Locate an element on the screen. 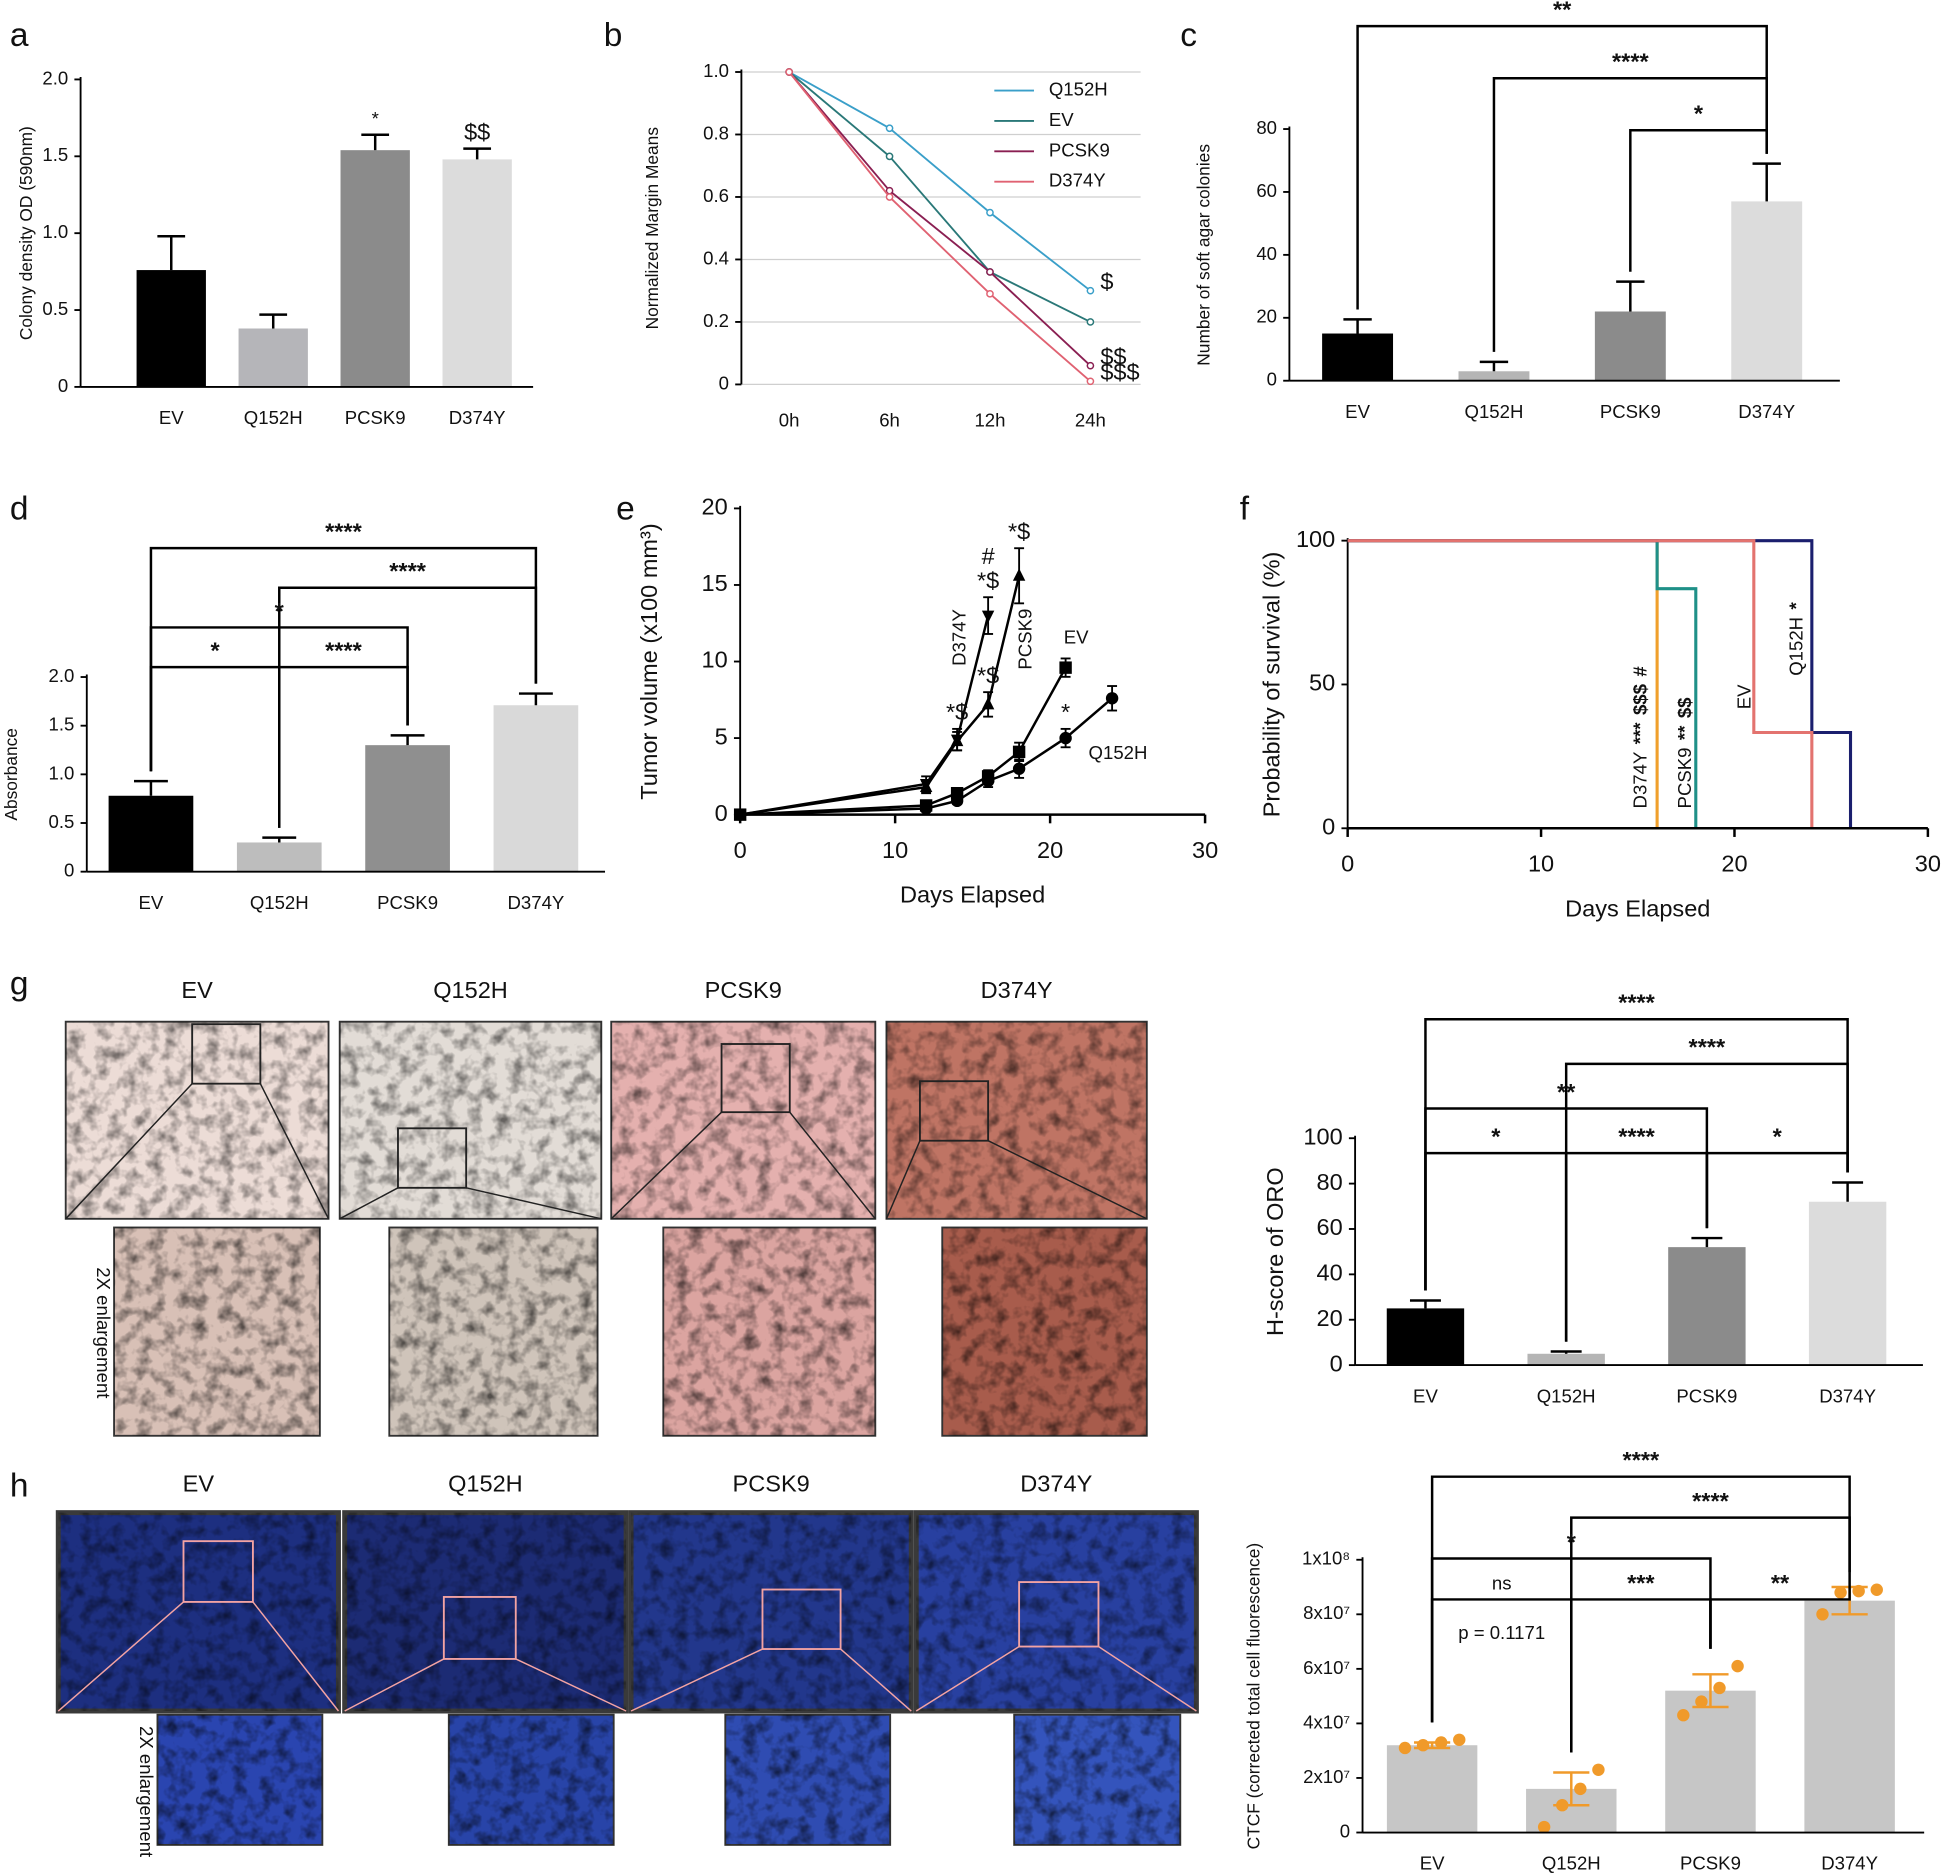 The height and width of the screenshot is (1876, 1944). series-name: PCSK9 is located at coordinates (1684, 778).